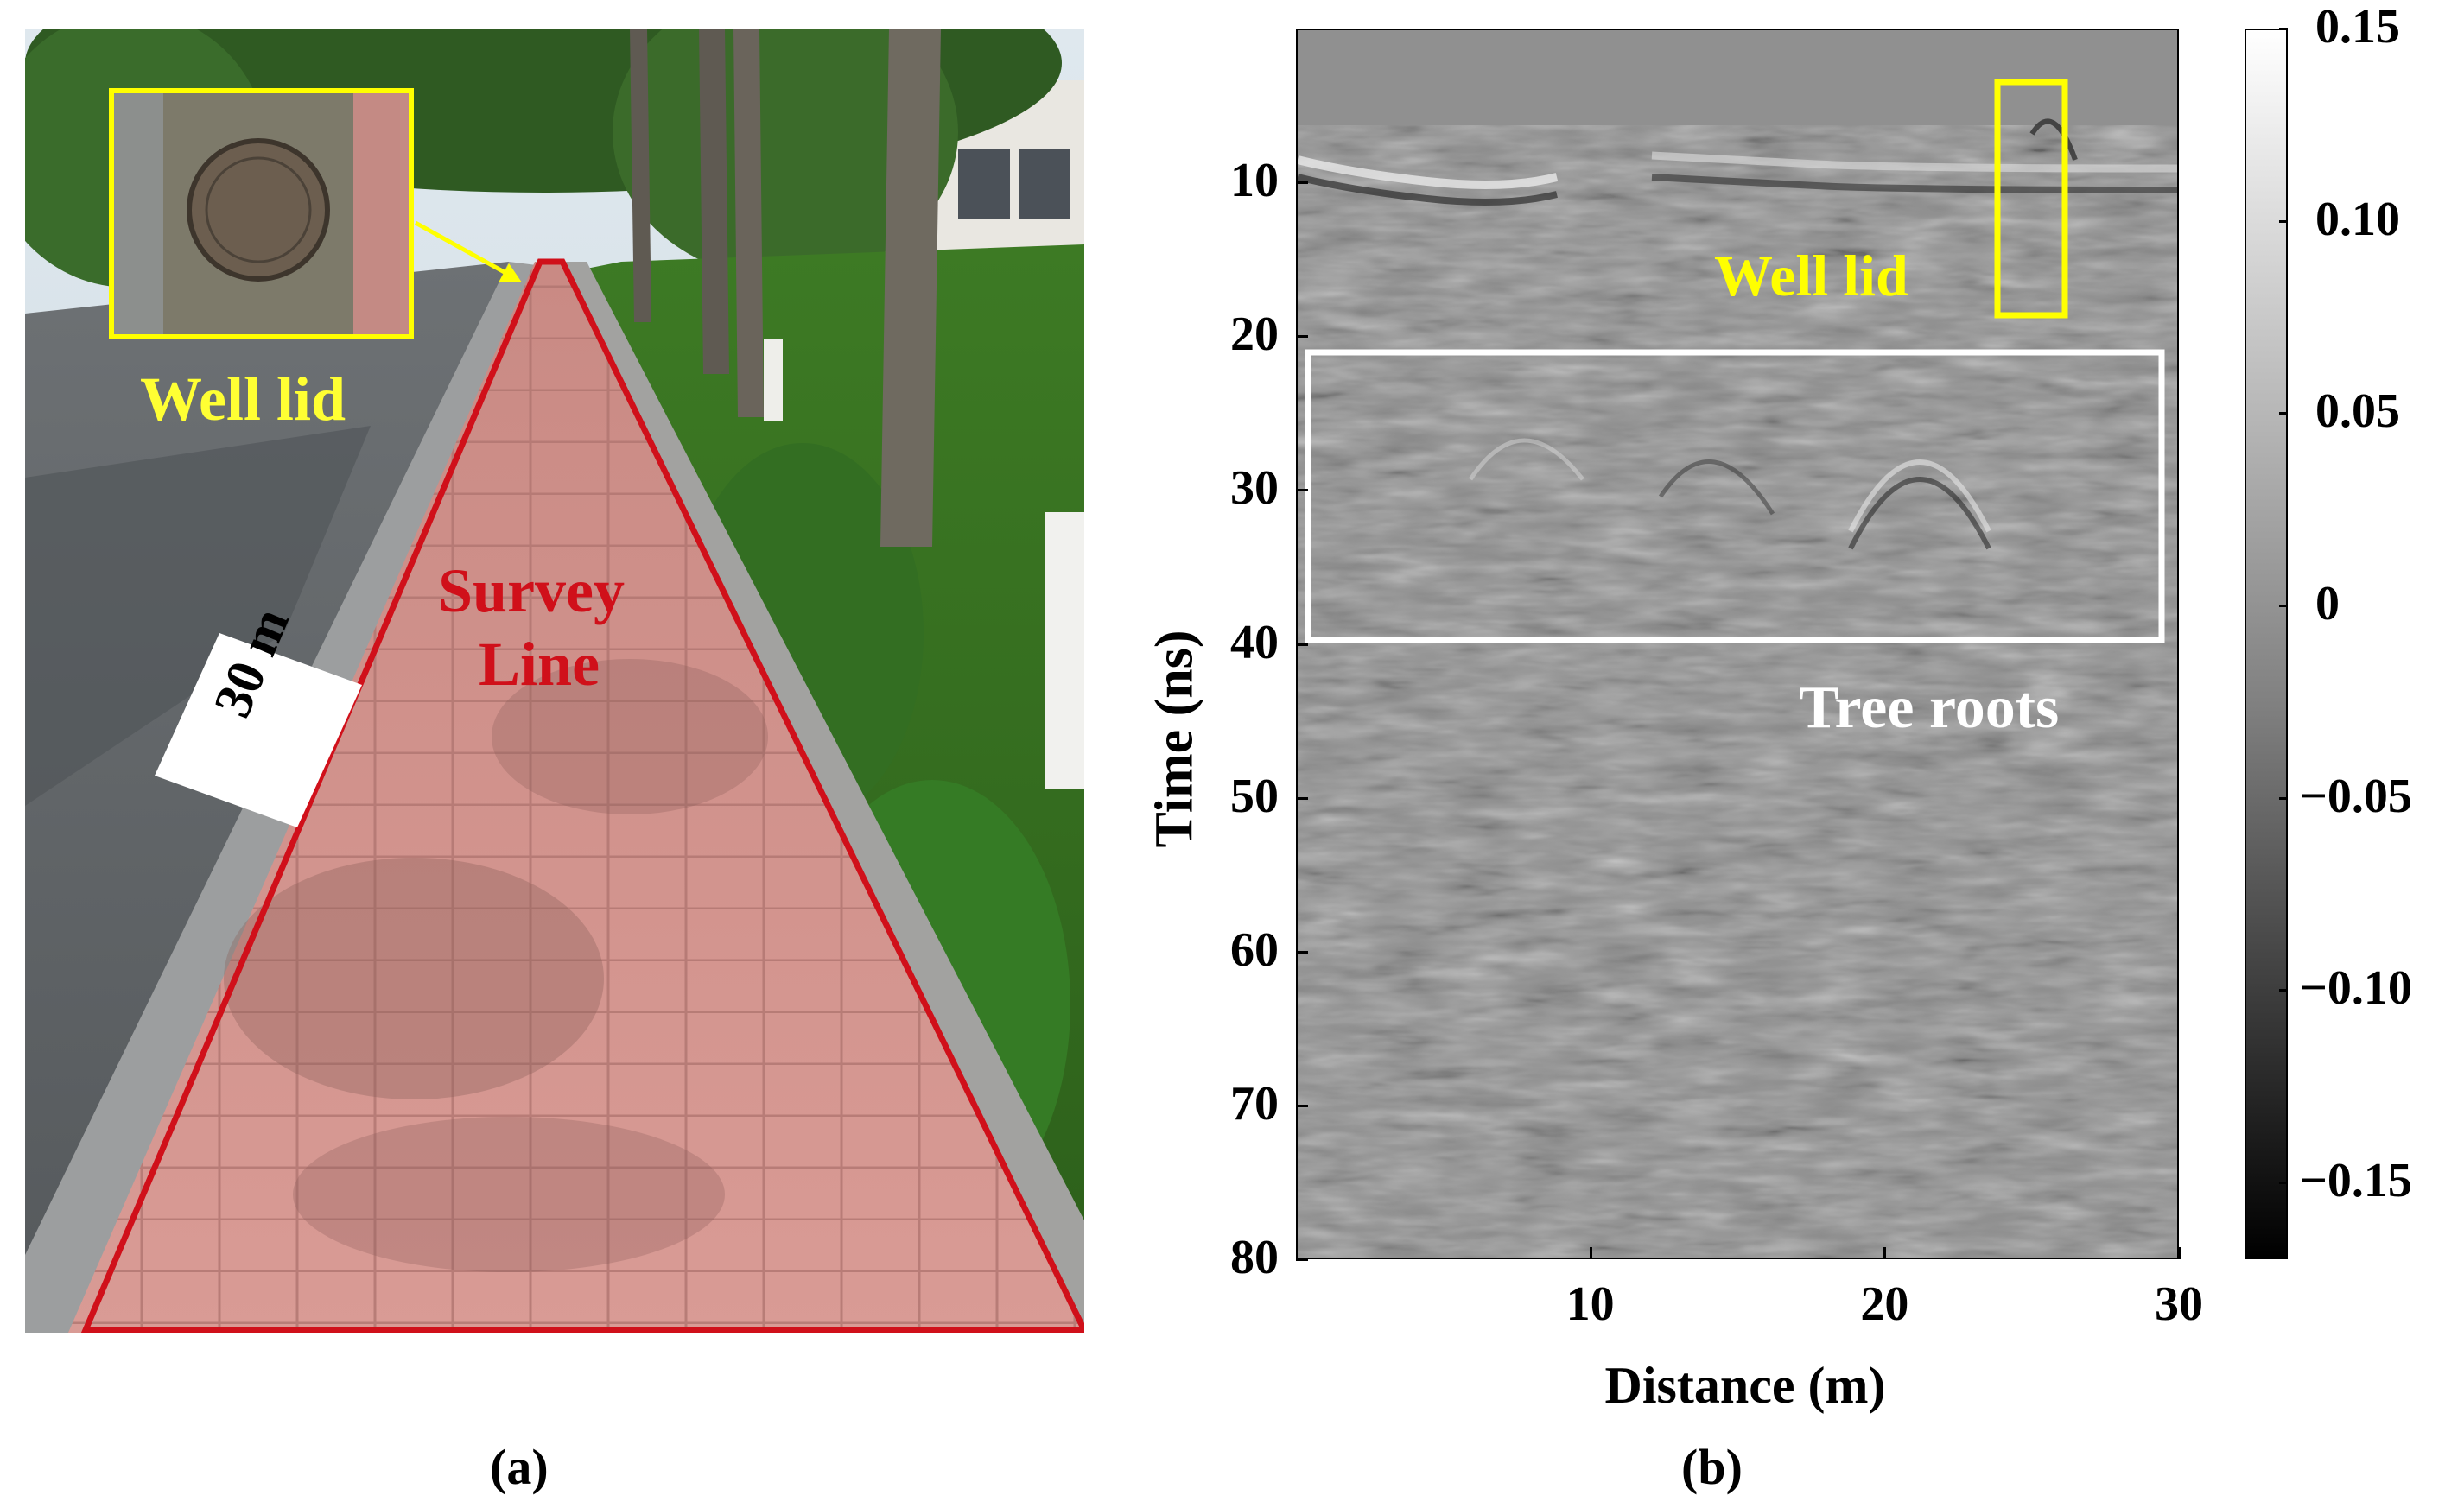  Describe the element at coordinates (519, 1467) in the screenshot. I see `caption-a: (a)` at that location.